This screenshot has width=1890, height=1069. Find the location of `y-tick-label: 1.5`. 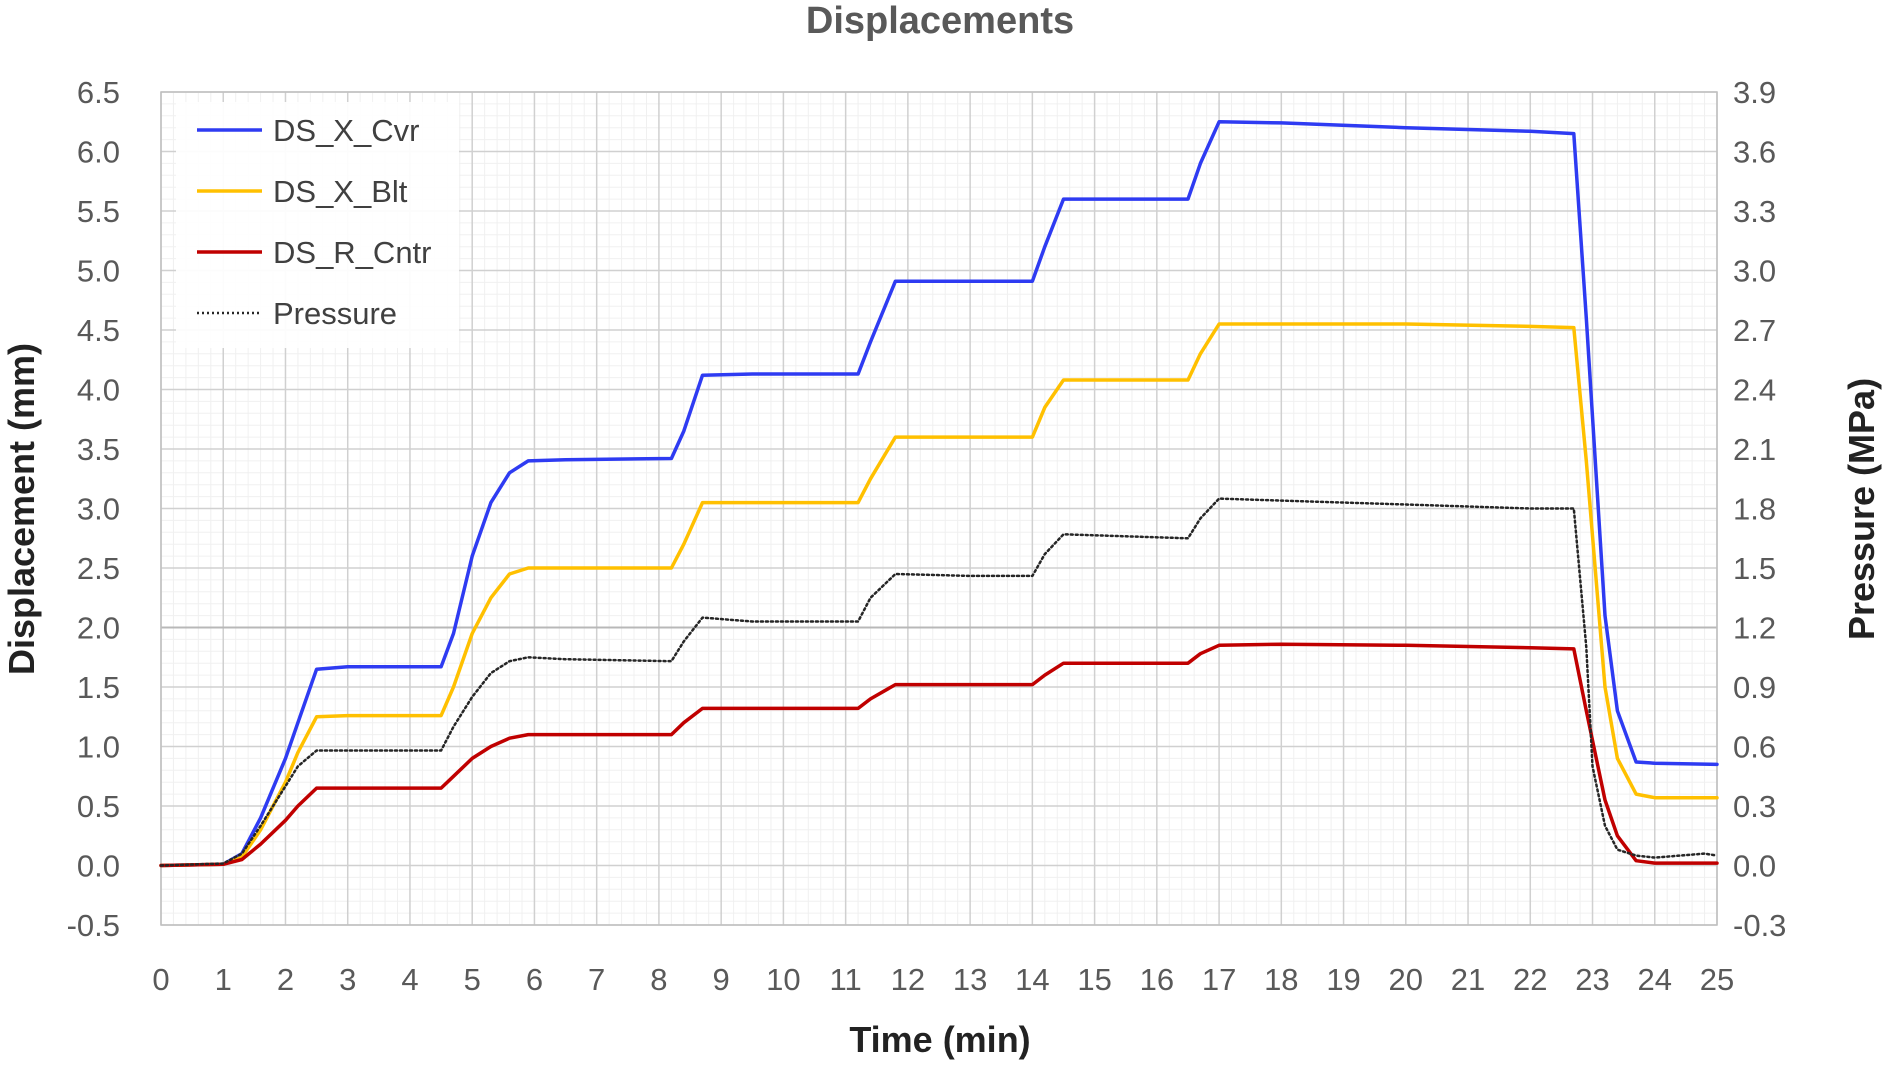

y-tick-label: 1.5 is located at coordinates (98, 687).